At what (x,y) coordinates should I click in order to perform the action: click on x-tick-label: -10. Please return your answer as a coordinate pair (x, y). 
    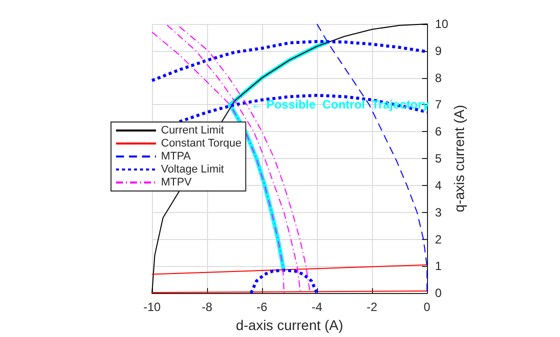
    Looking at the image, I should click on (152, 307).